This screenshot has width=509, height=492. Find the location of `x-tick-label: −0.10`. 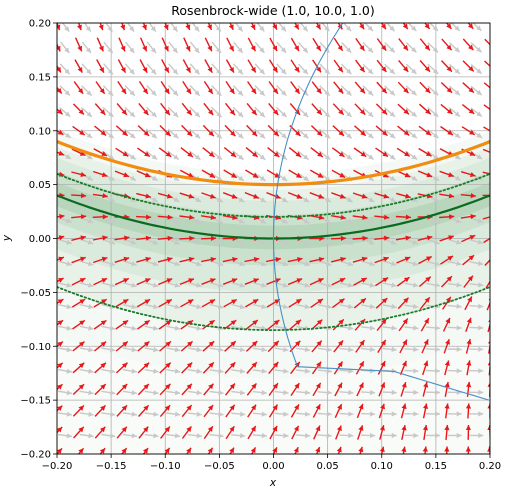

x-tick-label: −0.10 is located at coordinates (165, 466).